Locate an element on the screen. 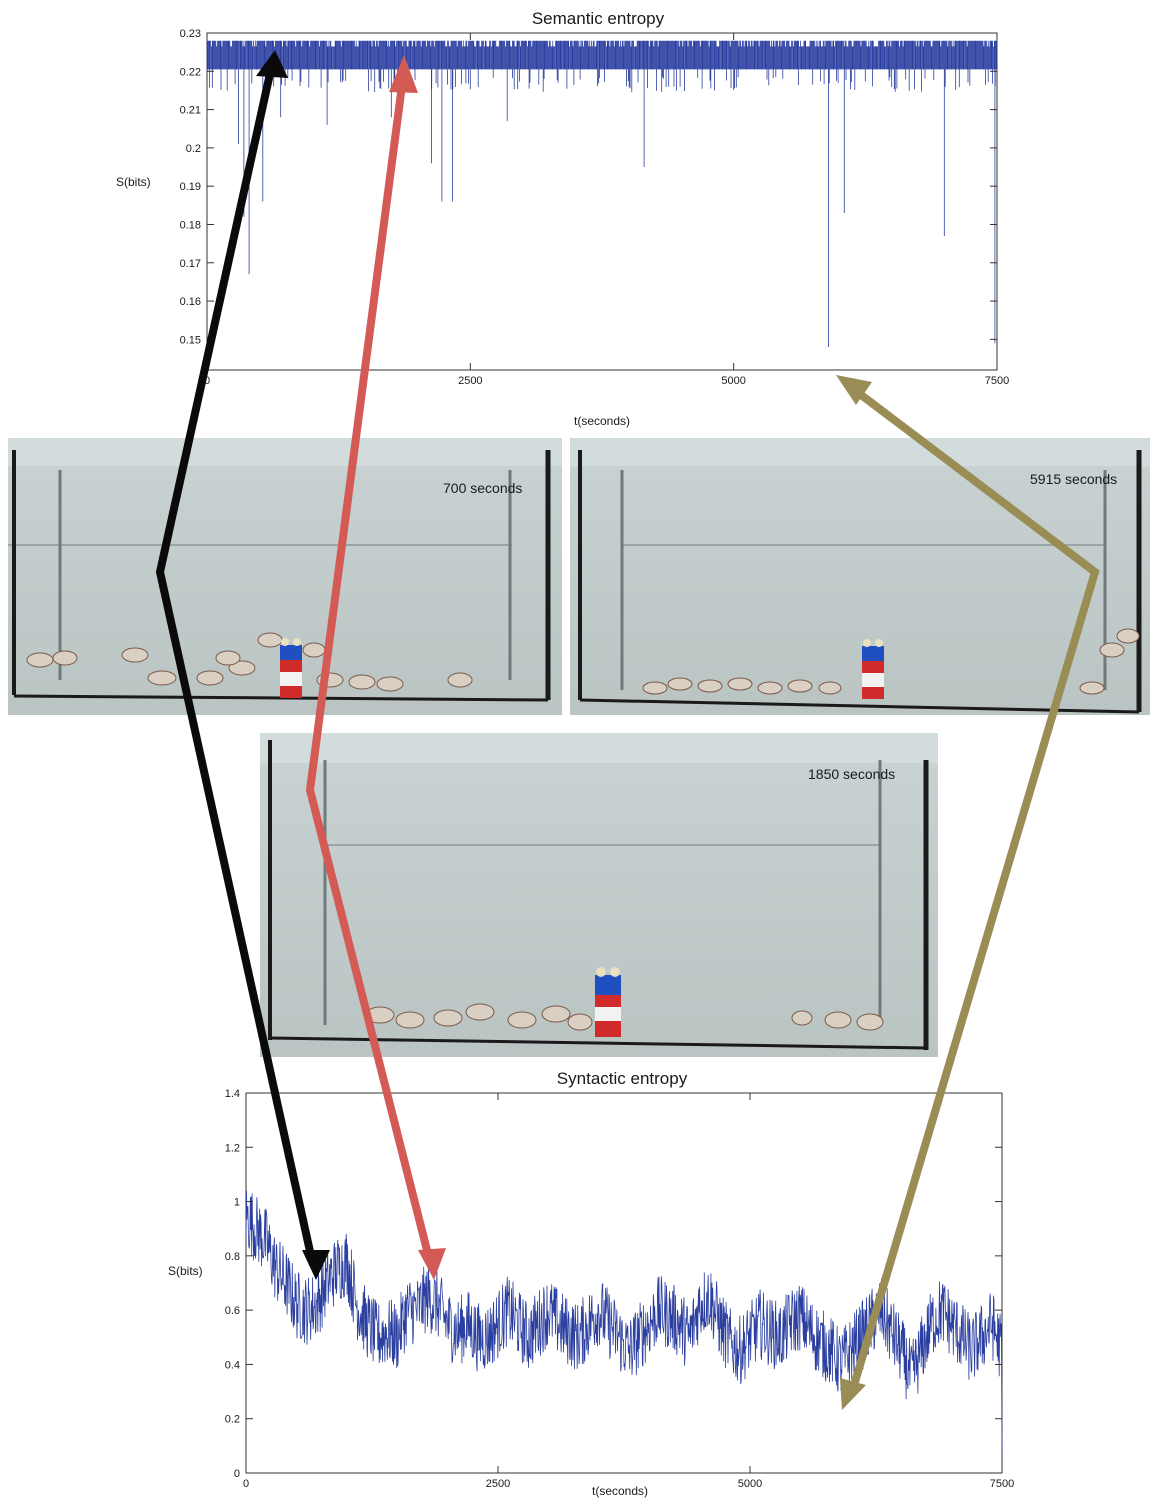 The image size is (1150, 1501). semantic-entropy-line is located at coordinates (602, 193).